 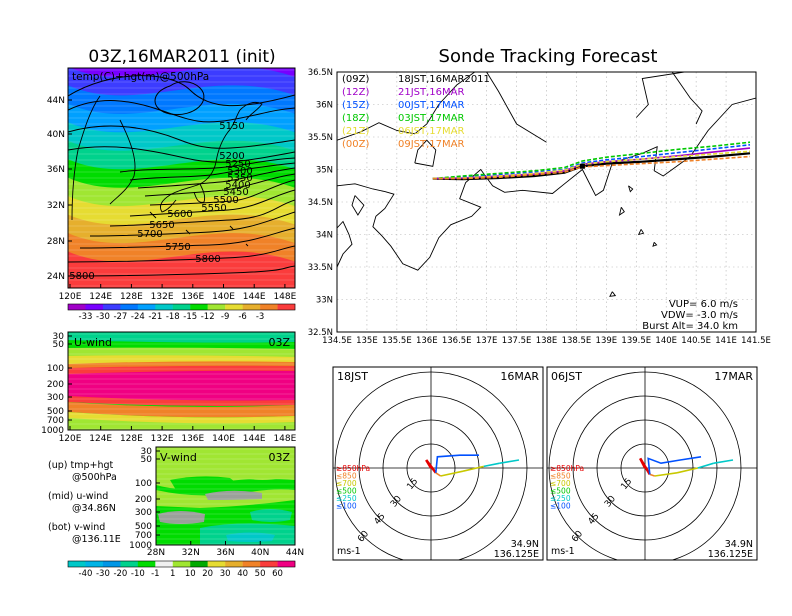 I want to click on wind-colorbar-label: 40, so click(x=242, y=574).